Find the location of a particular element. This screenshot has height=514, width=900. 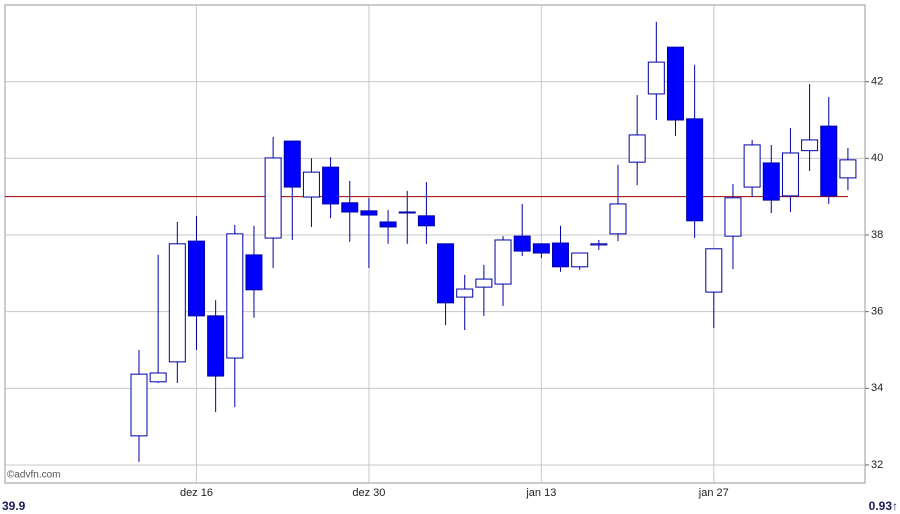

x-tick-label: jan 13 is located at coordinates (540, 493).